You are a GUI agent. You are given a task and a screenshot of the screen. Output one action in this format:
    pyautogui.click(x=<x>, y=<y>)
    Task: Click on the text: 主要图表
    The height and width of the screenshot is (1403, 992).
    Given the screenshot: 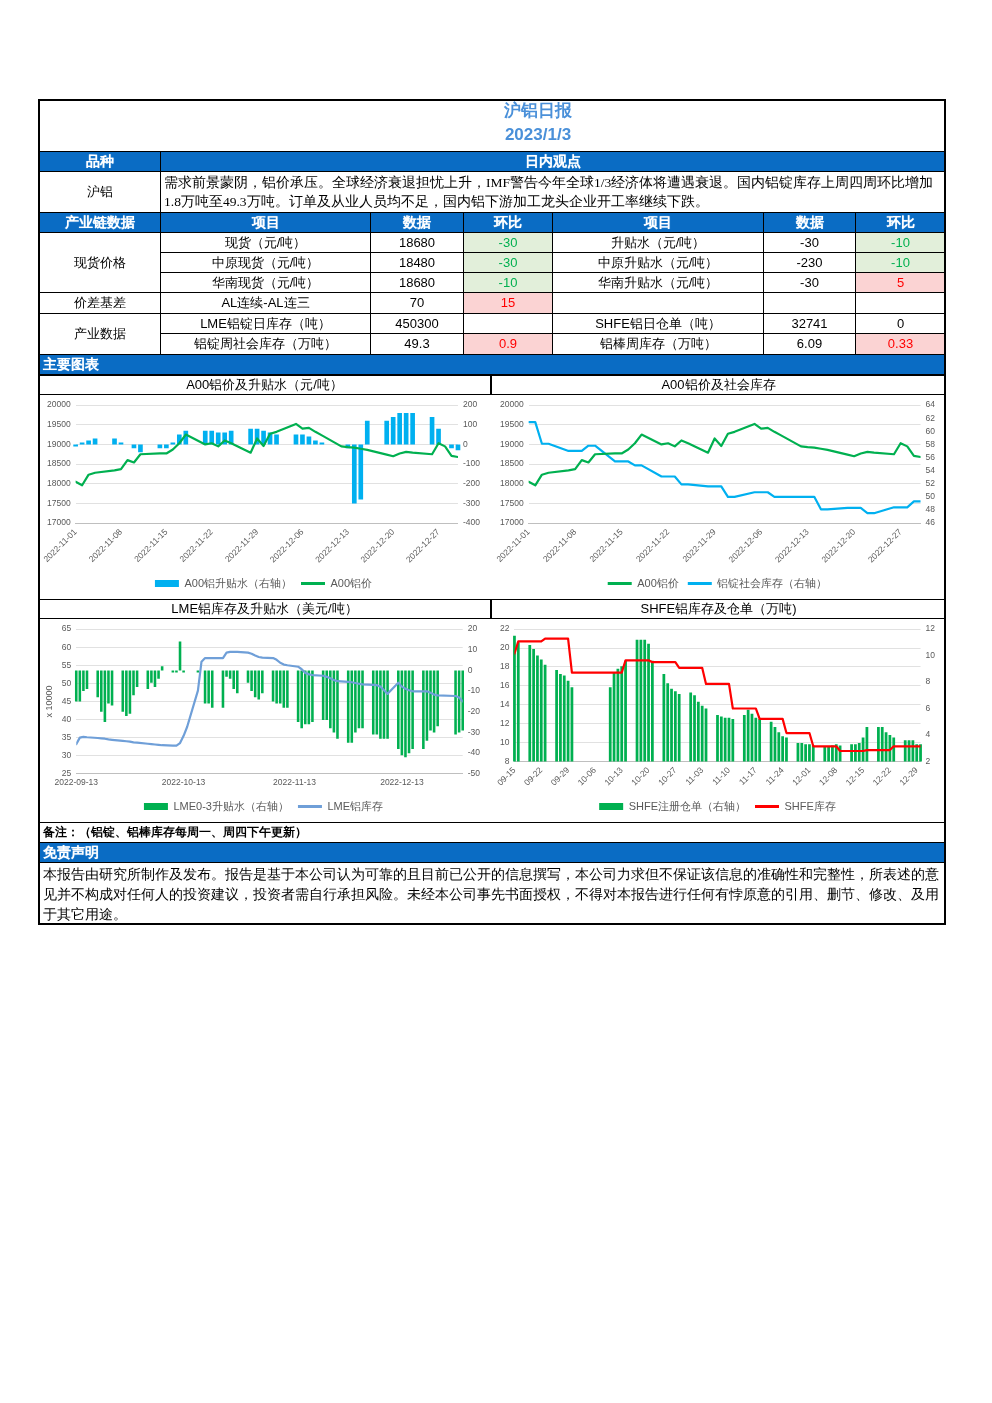 What is the action you would take?
    pyautogui.click(x=71, y=364)
    